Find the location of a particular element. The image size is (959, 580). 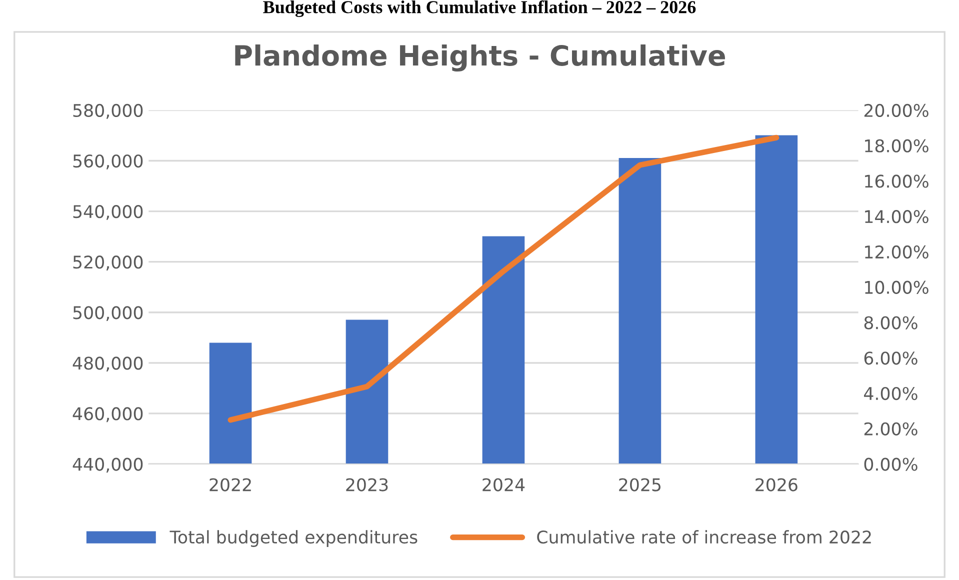

y2-tick-label: 8.00% is located at coordinates (891, 323).